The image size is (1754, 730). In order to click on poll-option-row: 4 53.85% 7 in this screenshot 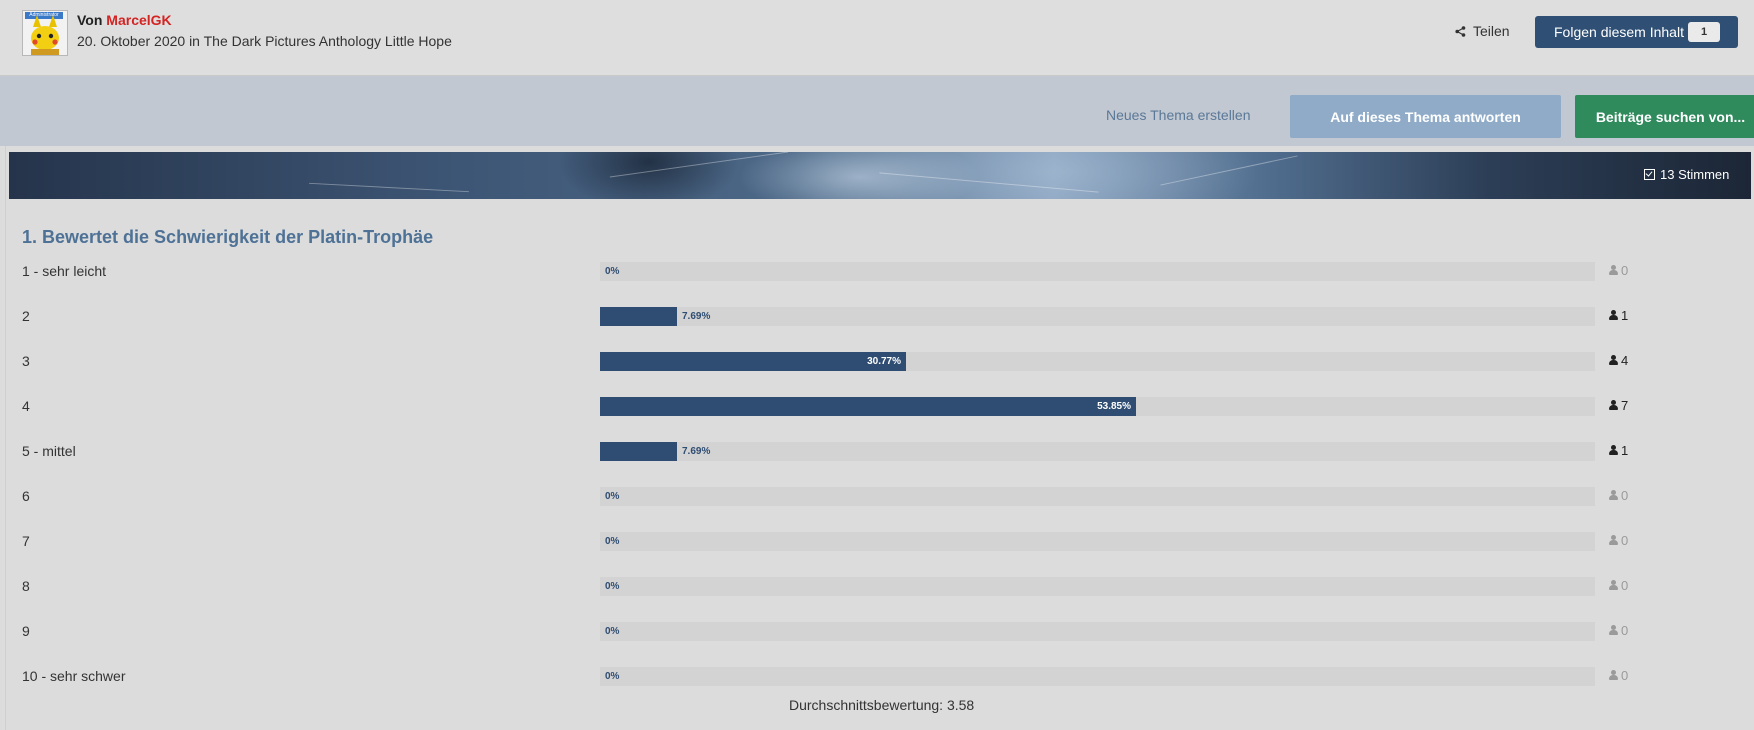, I will do `click(877, 408)`.